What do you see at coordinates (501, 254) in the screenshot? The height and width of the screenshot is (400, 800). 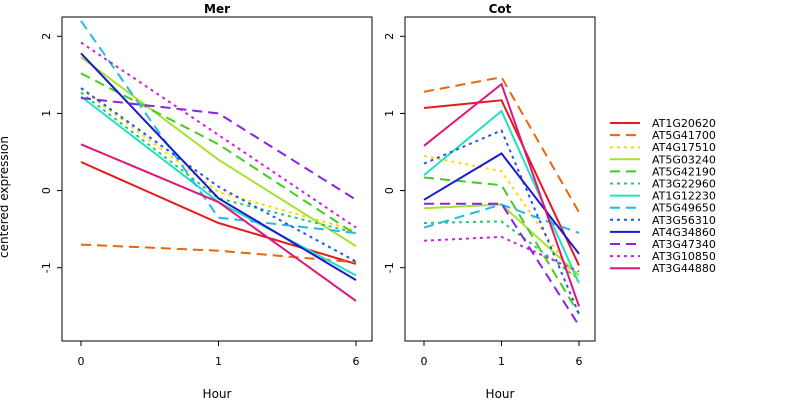 I see `series-line-AT3G10850` at bounding box center [501, 254].